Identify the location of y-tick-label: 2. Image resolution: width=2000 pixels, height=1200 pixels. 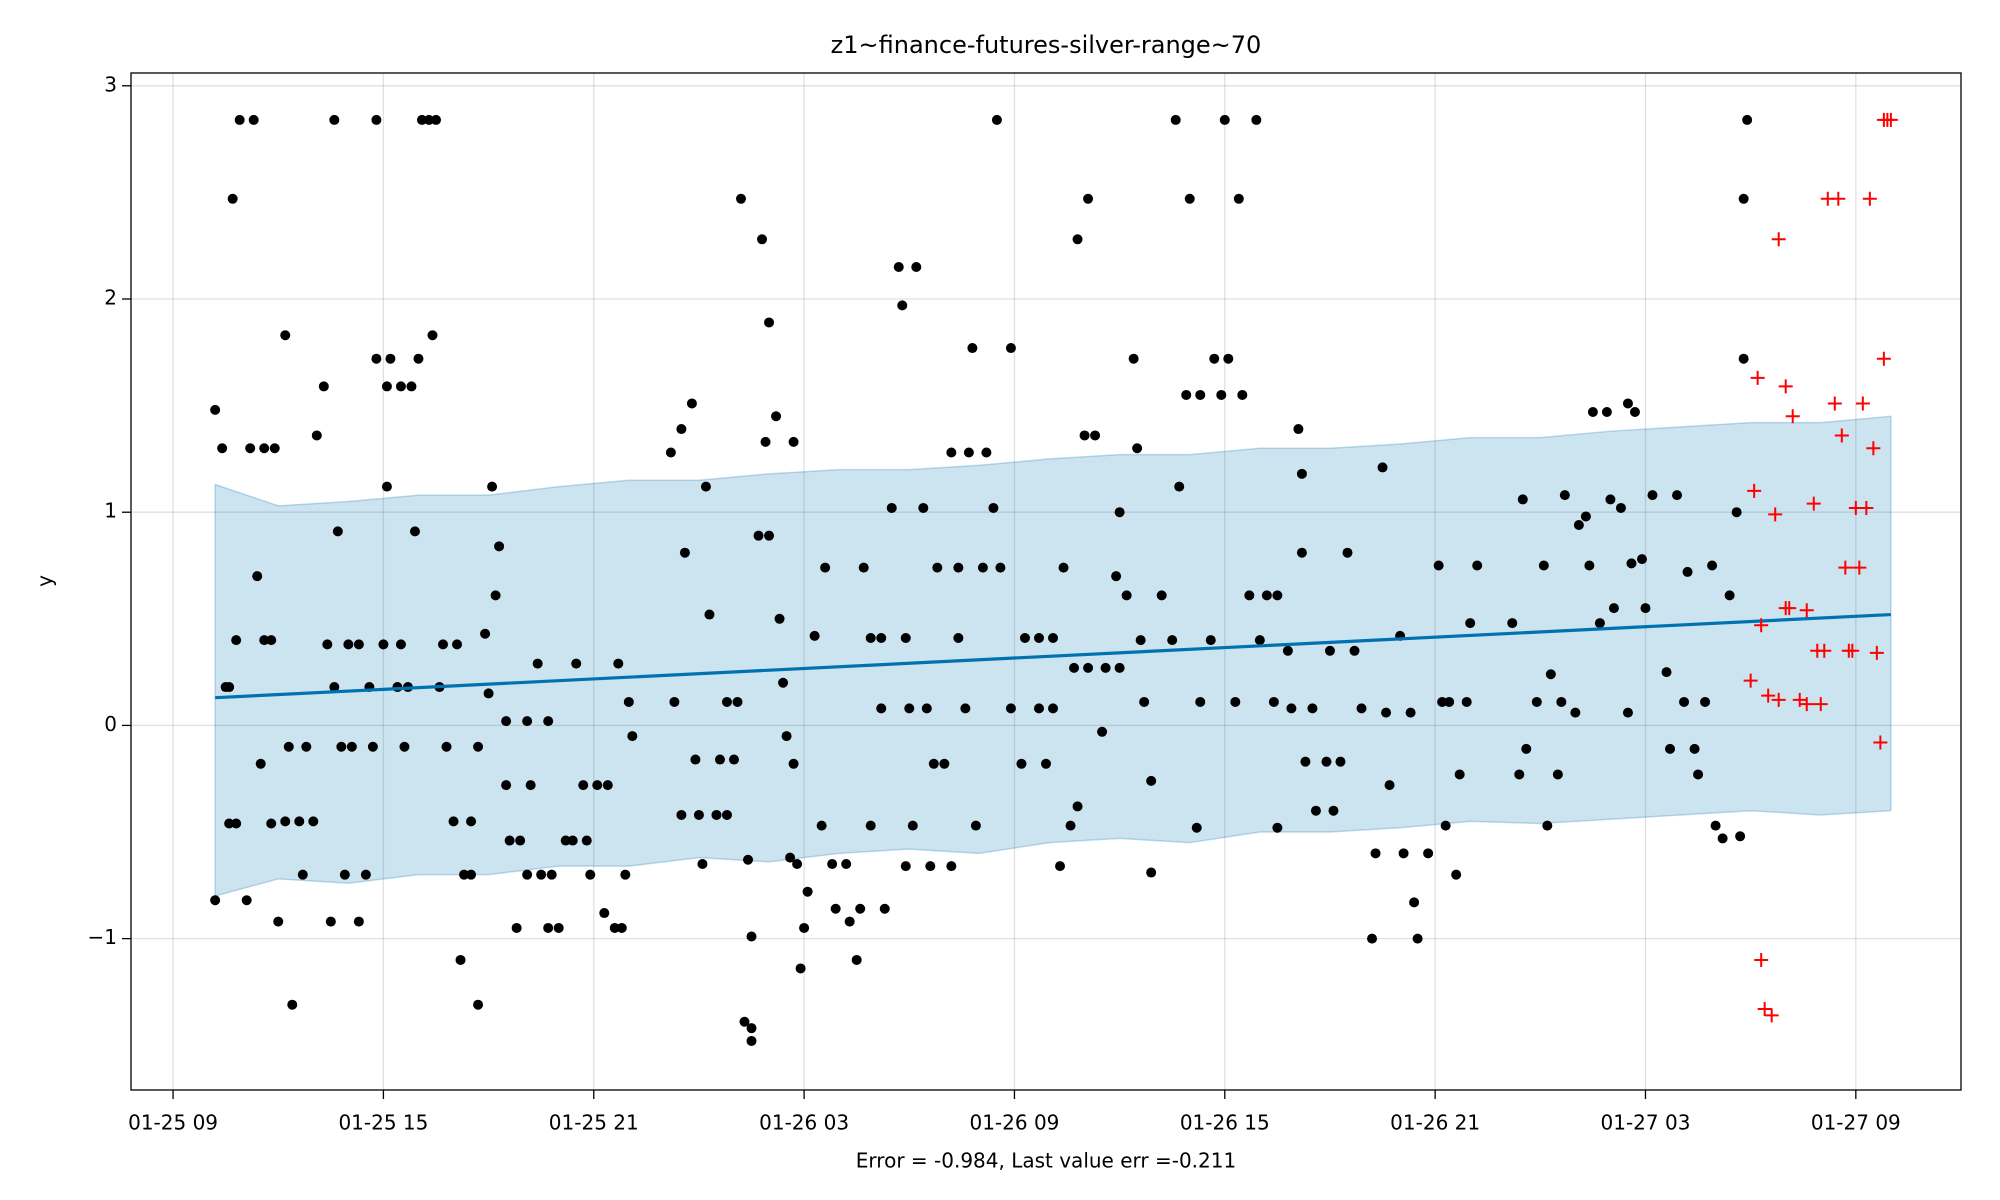
(110, 298).